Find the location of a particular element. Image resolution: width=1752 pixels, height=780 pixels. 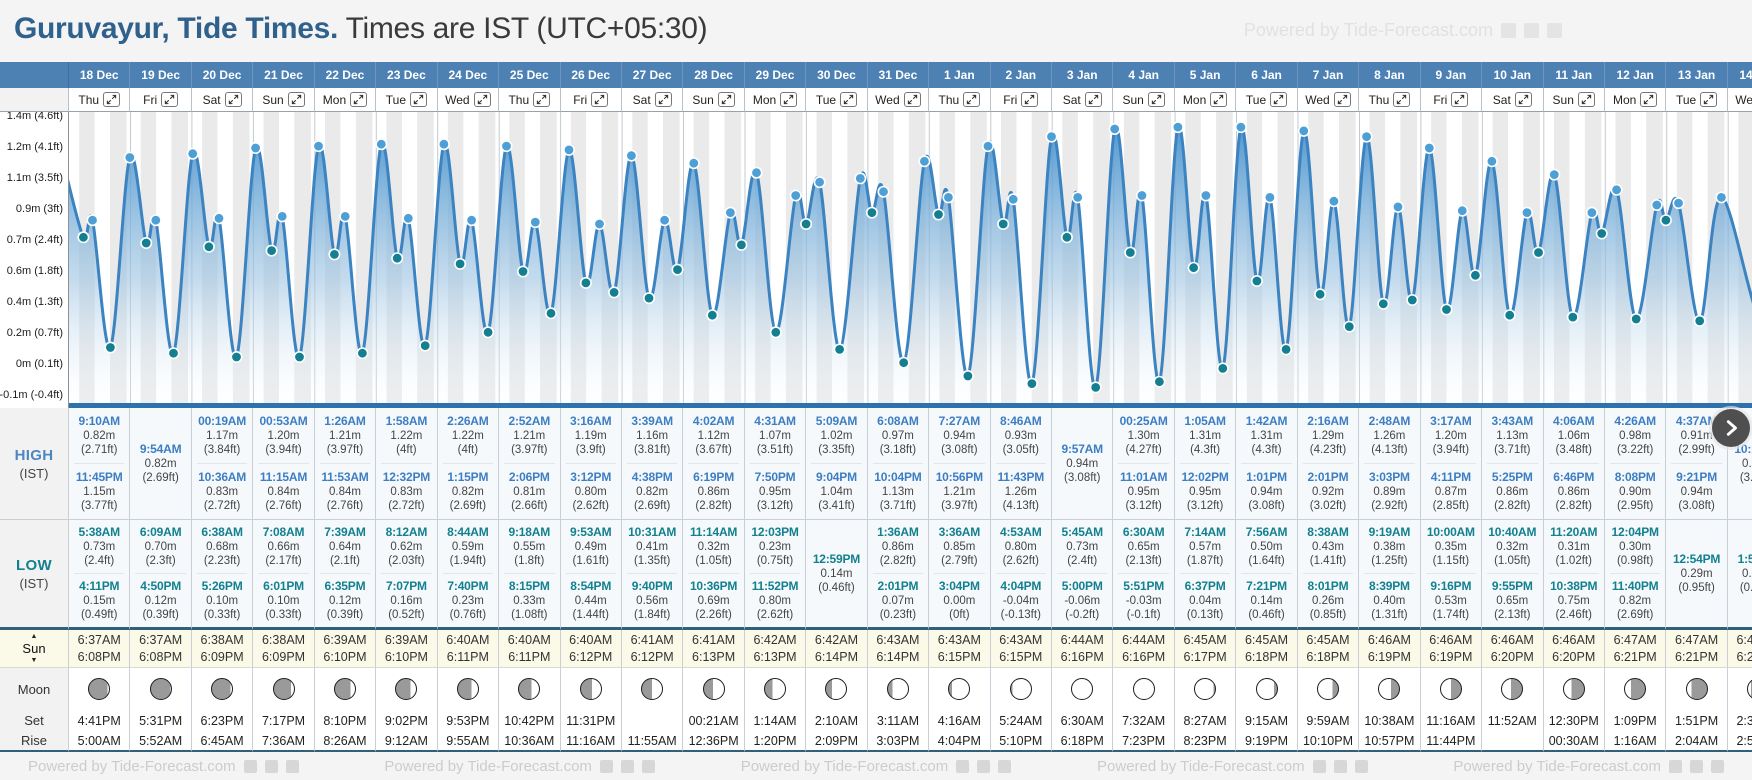

date-header-cell: 3 Jan is located at coordinates (1083, 75).